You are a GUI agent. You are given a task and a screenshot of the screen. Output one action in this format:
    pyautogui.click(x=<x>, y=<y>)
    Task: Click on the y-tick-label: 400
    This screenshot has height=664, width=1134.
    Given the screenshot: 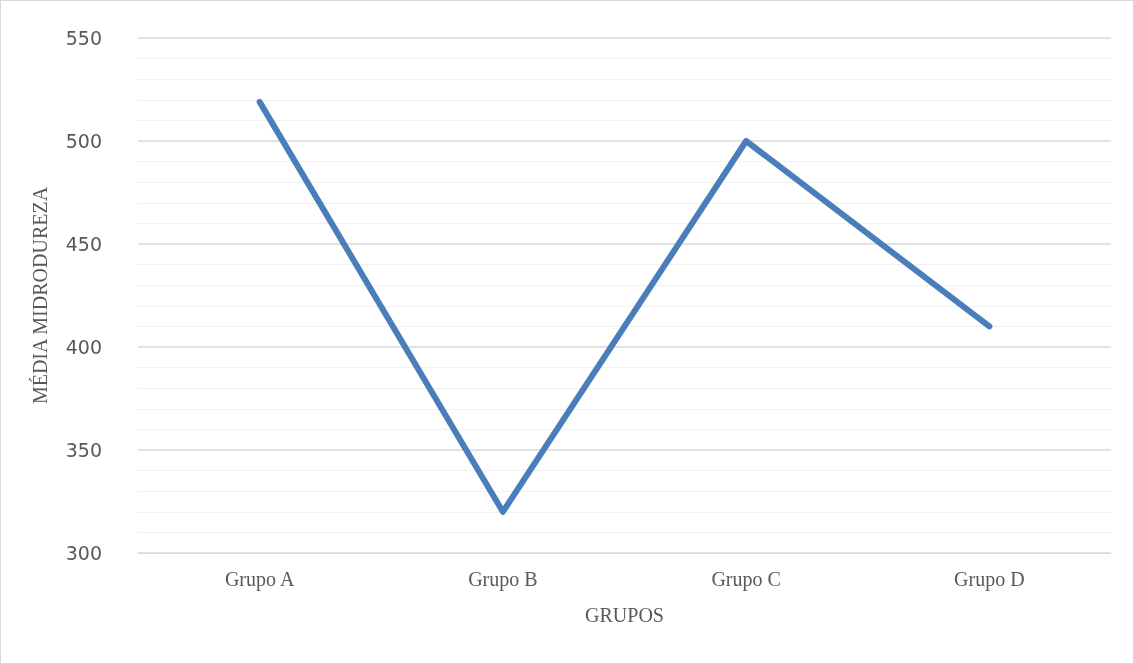 What is the action you would take?
    pyautogui.click(x=83, y=347)
    